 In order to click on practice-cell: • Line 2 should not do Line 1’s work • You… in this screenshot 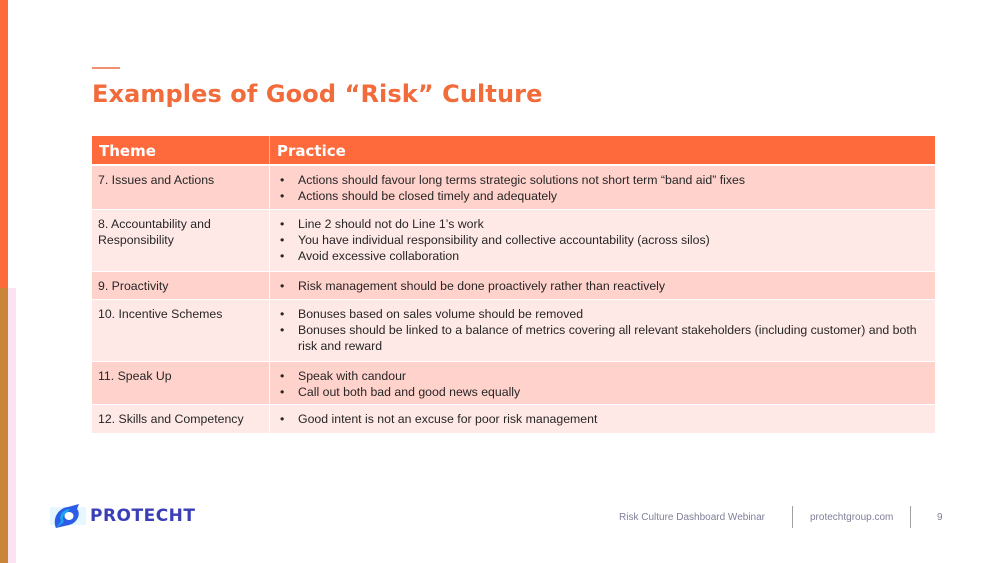, I will do `click(602, 240)`.